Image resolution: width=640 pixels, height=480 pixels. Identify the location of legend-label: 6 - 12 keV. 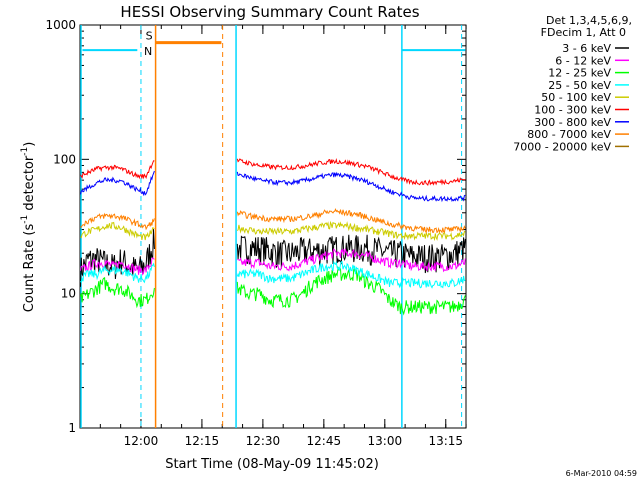
(583, 60).